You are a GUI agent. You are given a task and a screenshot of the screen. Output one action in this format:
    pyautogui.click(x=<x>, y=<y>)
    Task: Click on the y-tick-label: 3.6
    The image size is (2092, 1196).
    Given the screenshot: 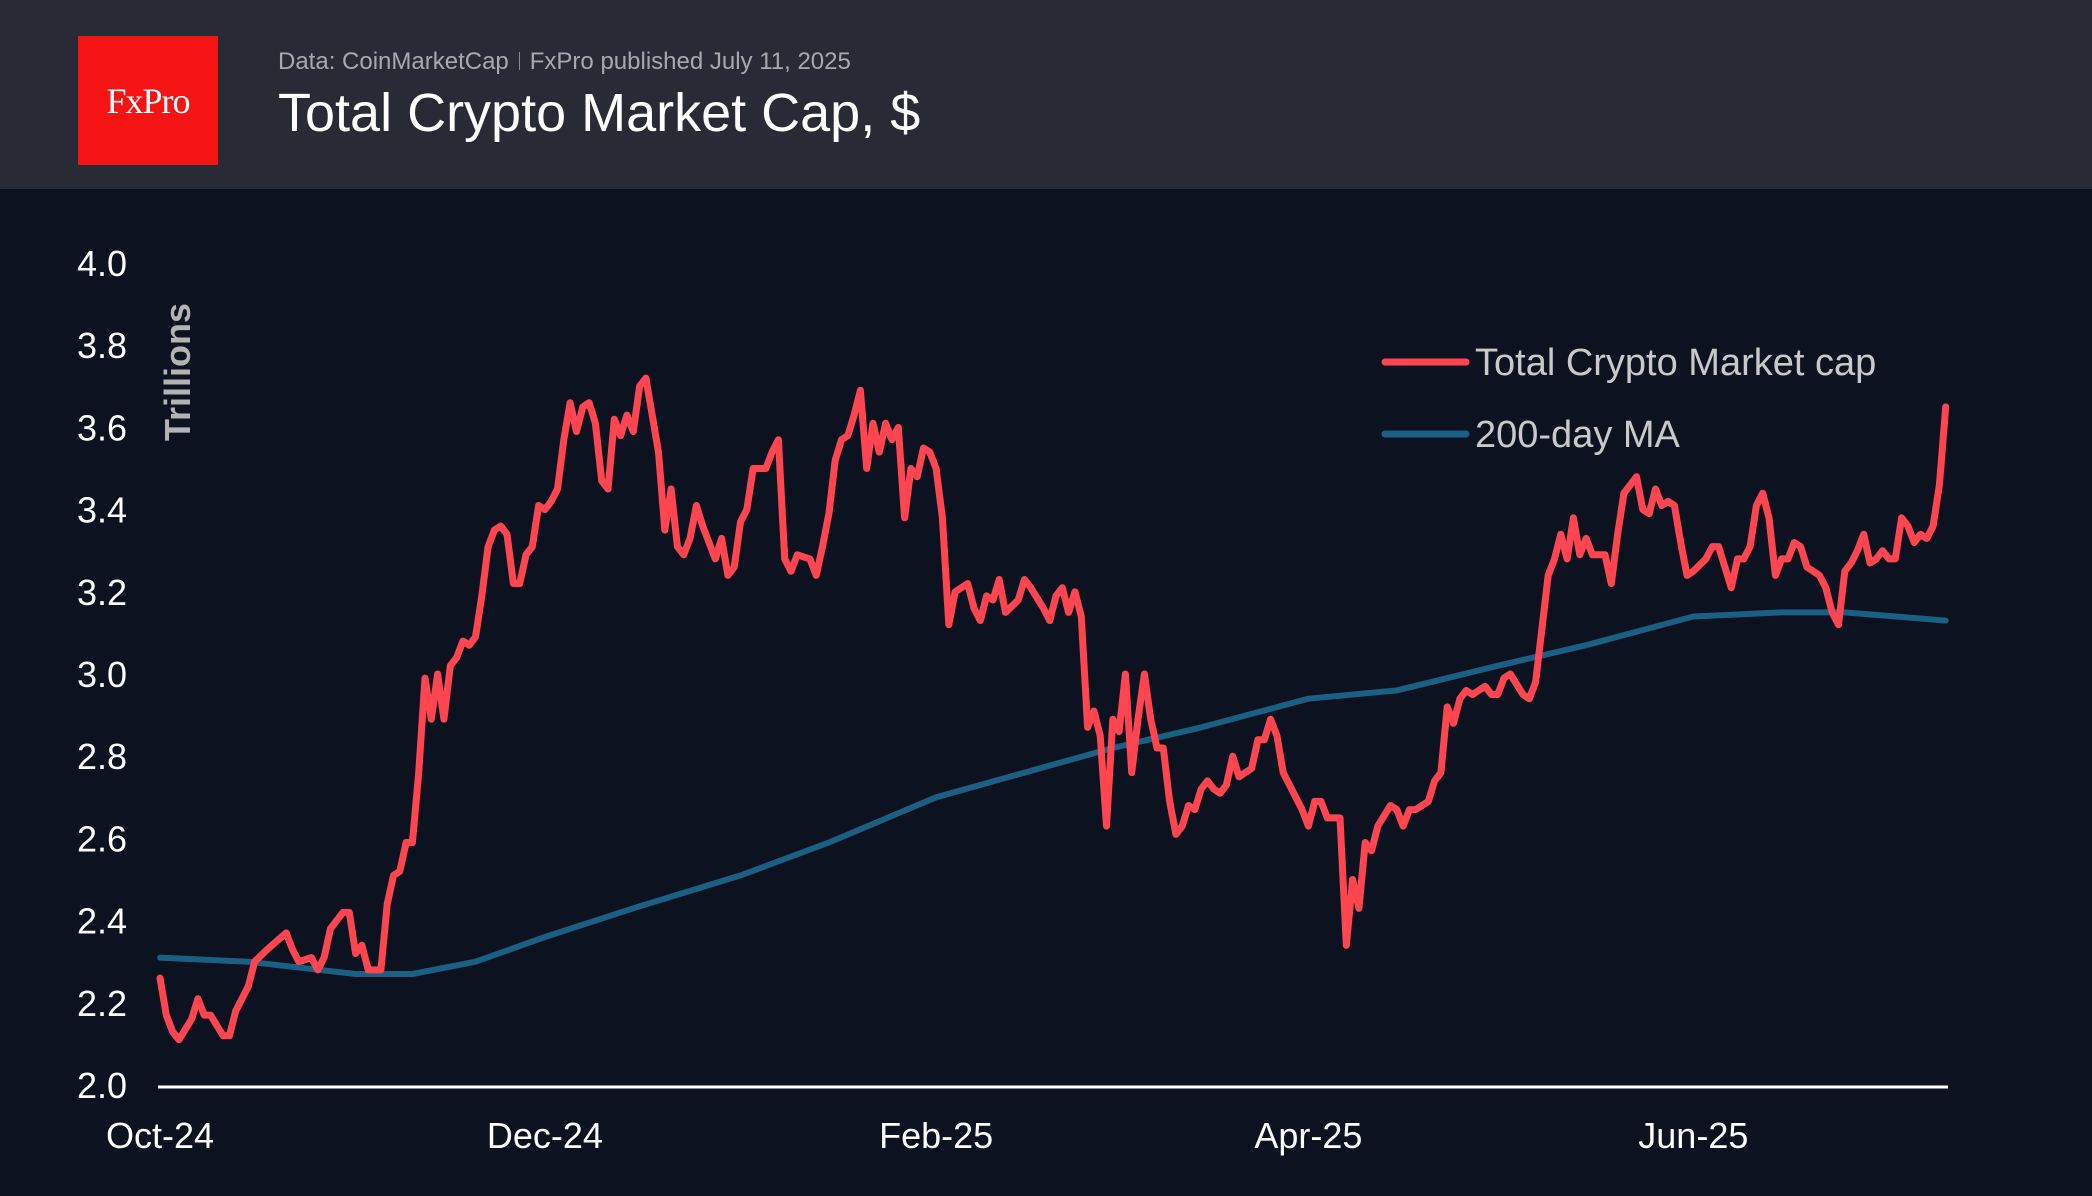 What is the action you would take?
    pyautogui.click(x=102, y=427)
    